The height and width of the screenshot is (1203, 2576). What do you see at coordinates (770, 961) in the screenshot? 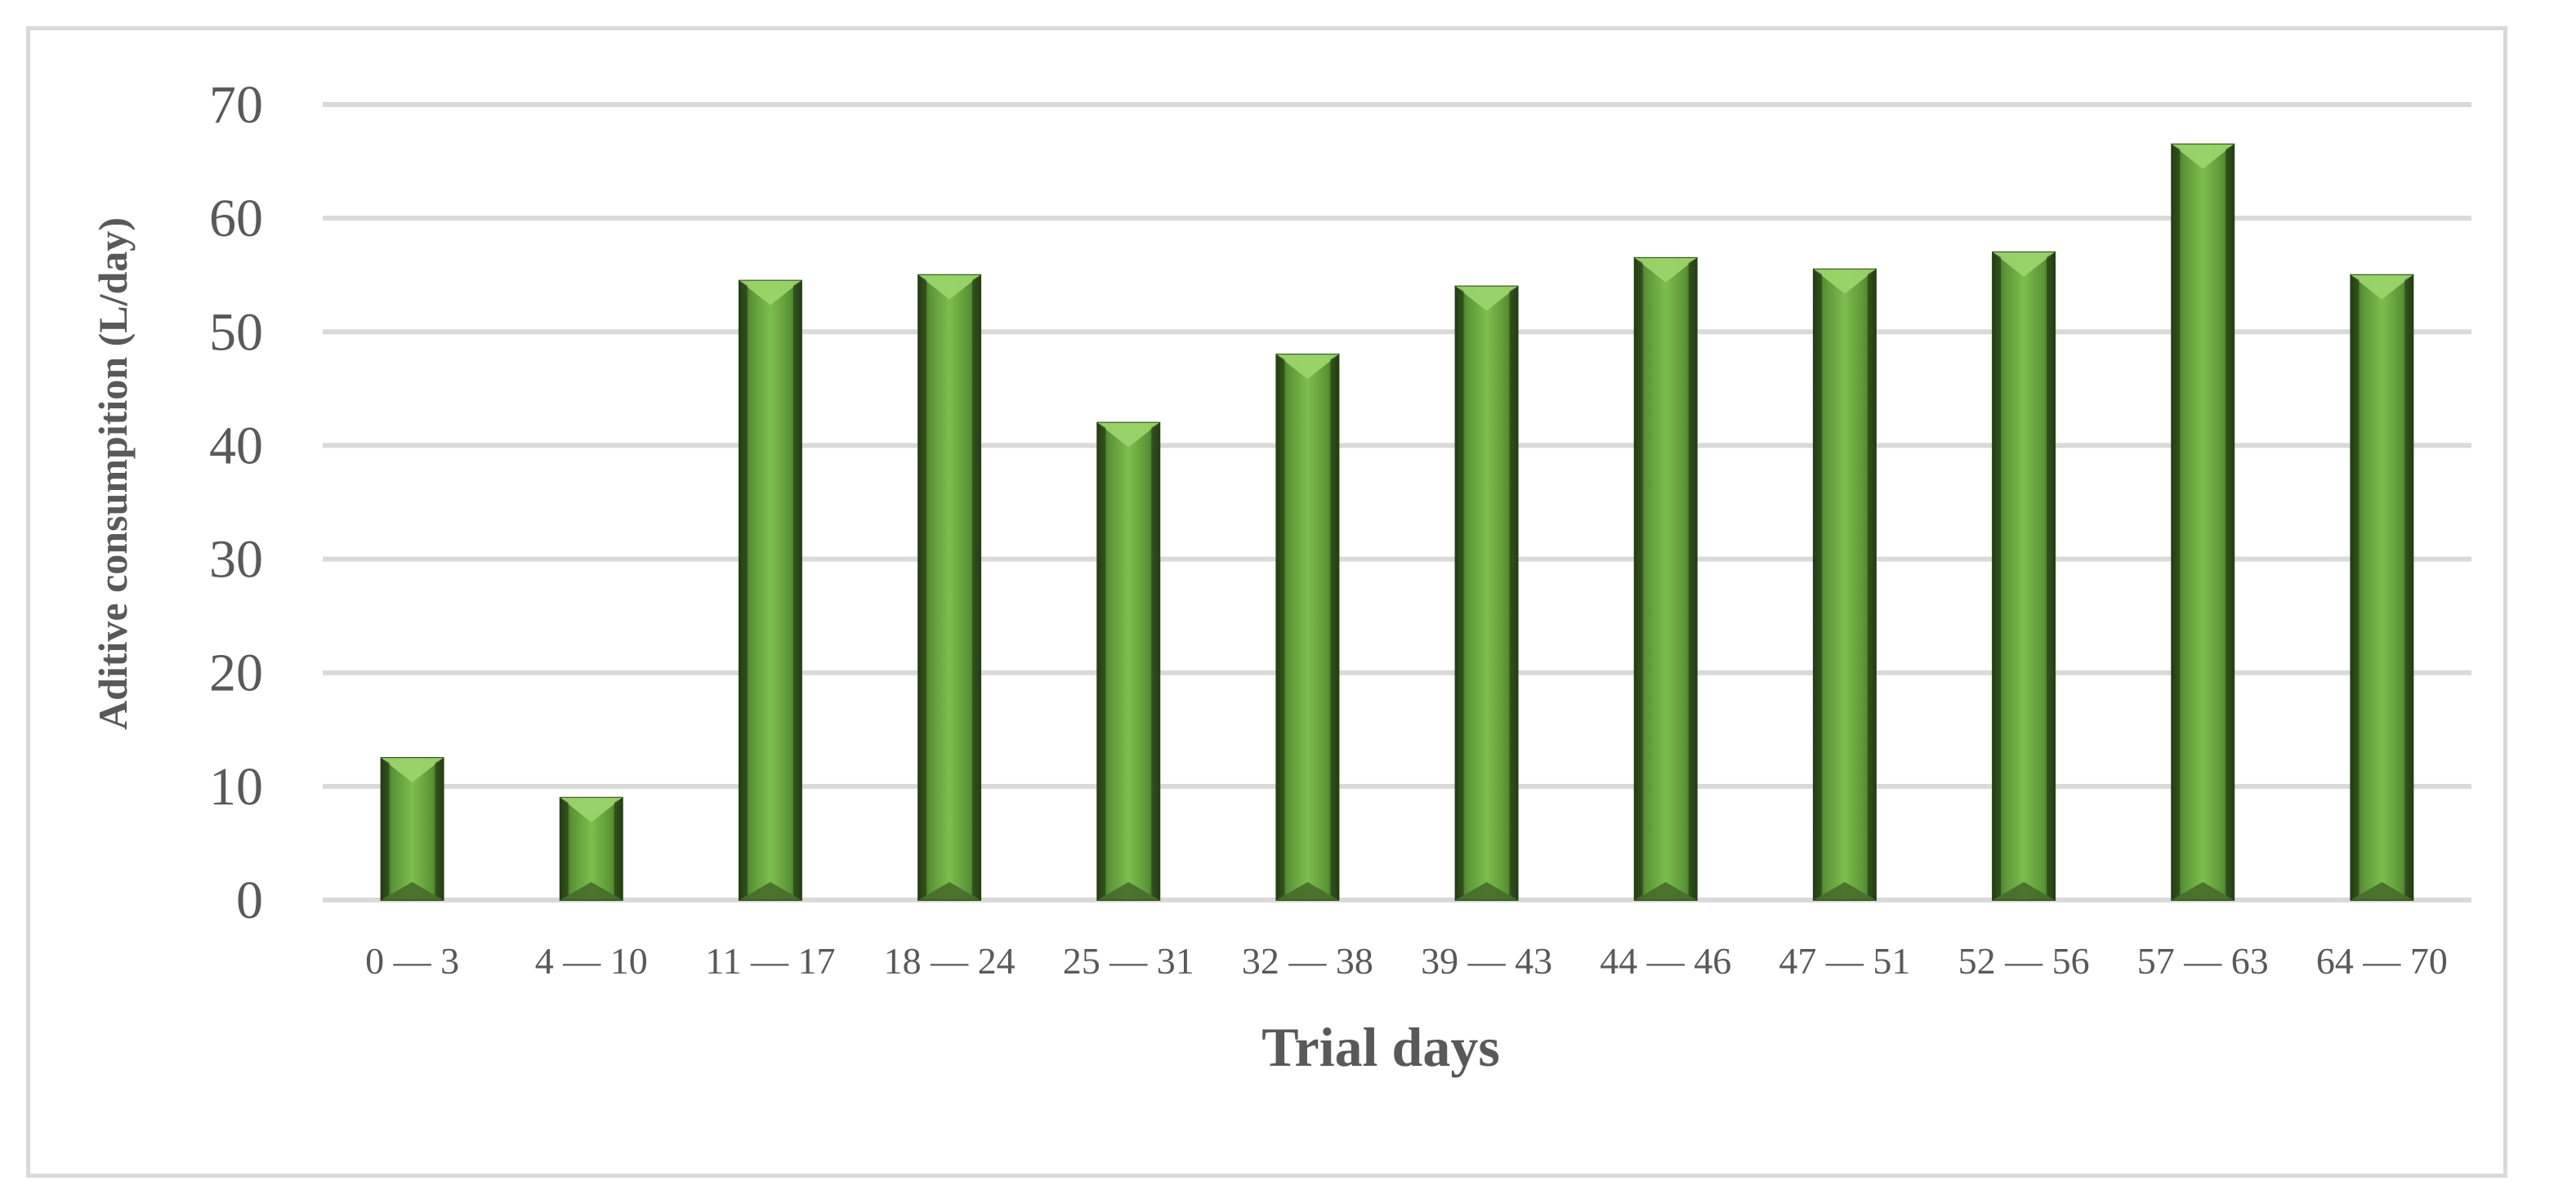
I see `x-tick-label: 11 — 17` at bounding box center [770, 961].